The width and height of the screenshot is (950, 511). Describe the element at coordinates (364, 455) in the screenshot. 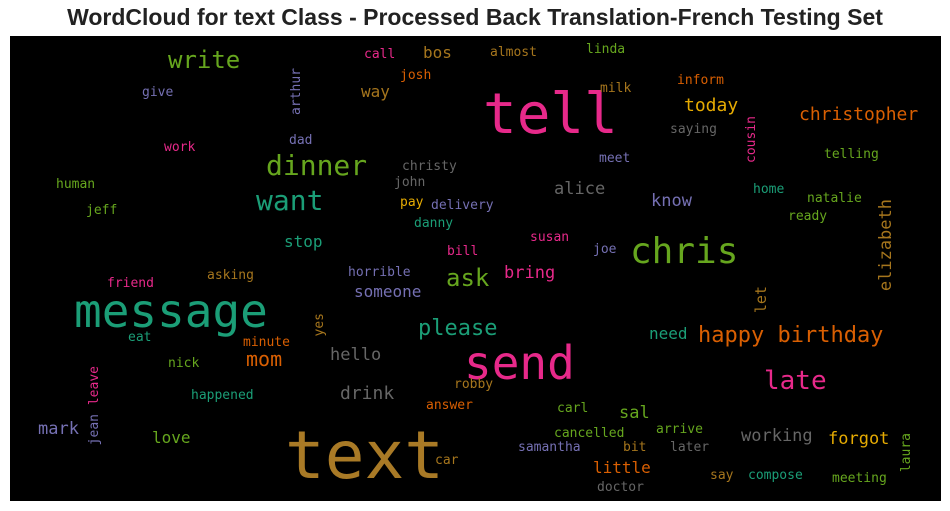

I see `word-text: text` at that location.